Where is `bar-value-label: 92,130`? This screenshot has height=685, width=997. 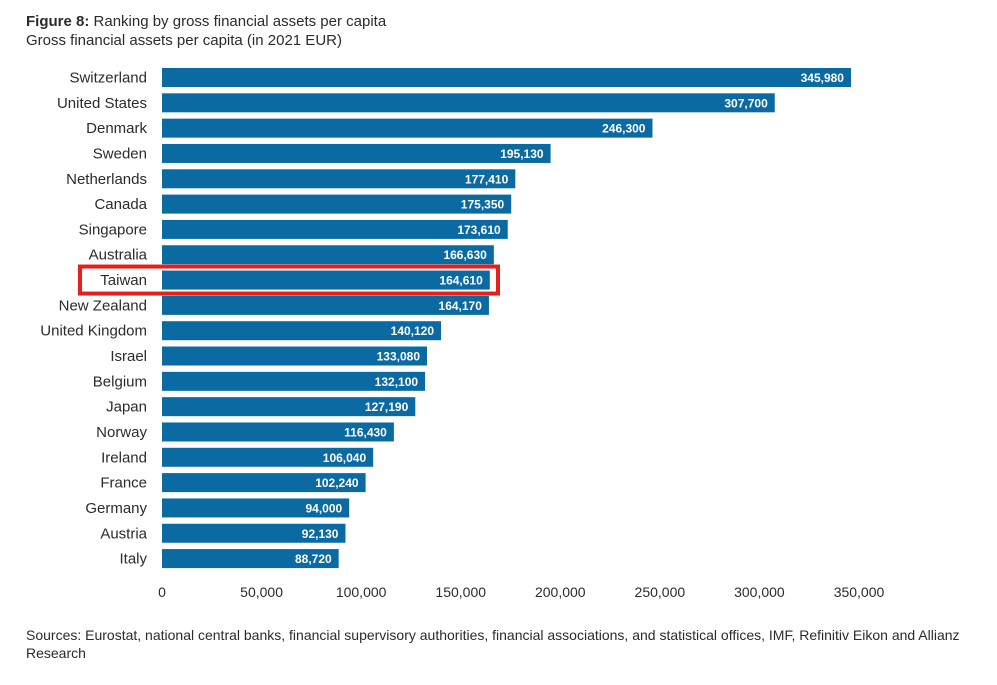
bar-value-label: 92,130 is located at coordinates (320, 534).